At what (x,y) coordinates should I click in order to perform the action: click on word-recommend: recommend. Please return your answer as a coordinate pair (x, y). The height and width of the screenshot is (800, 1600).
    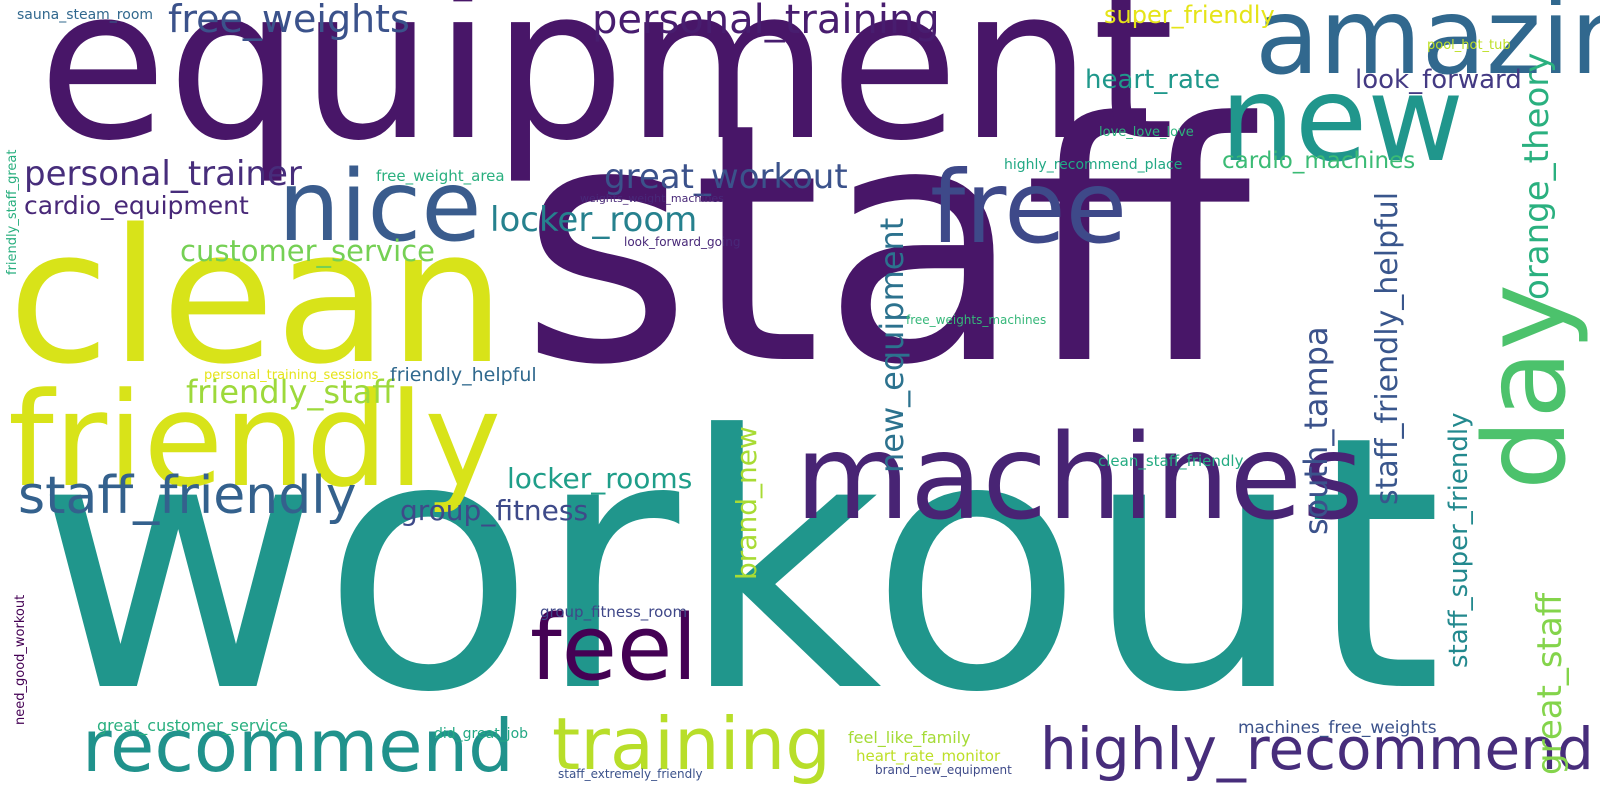
    Looking at the image, I should click on (298, 746).